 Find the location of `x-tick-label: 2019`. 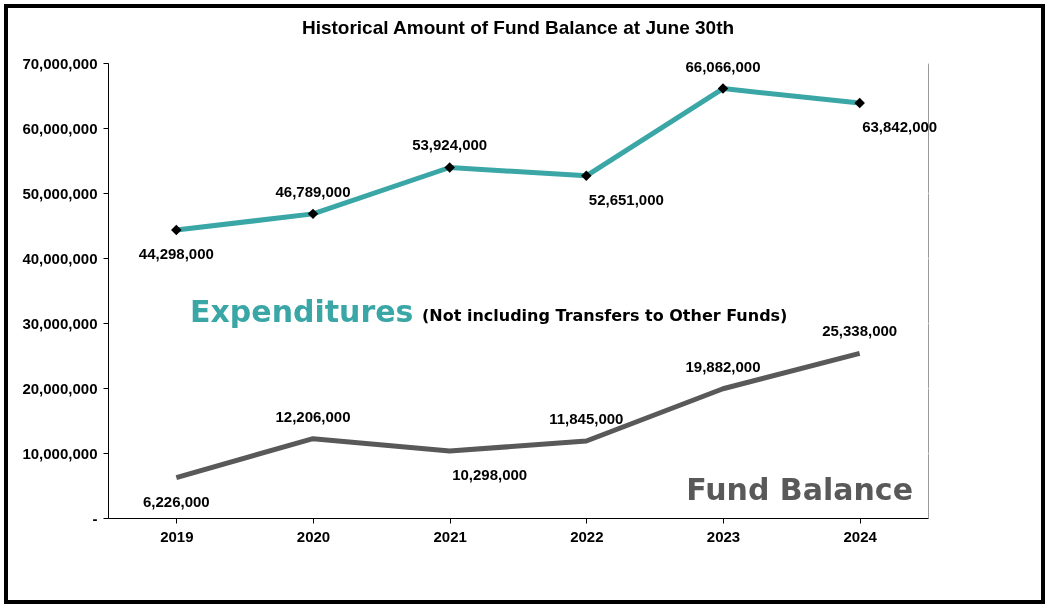

x-tick-label: 2019 is located at coordinates (177, 536).